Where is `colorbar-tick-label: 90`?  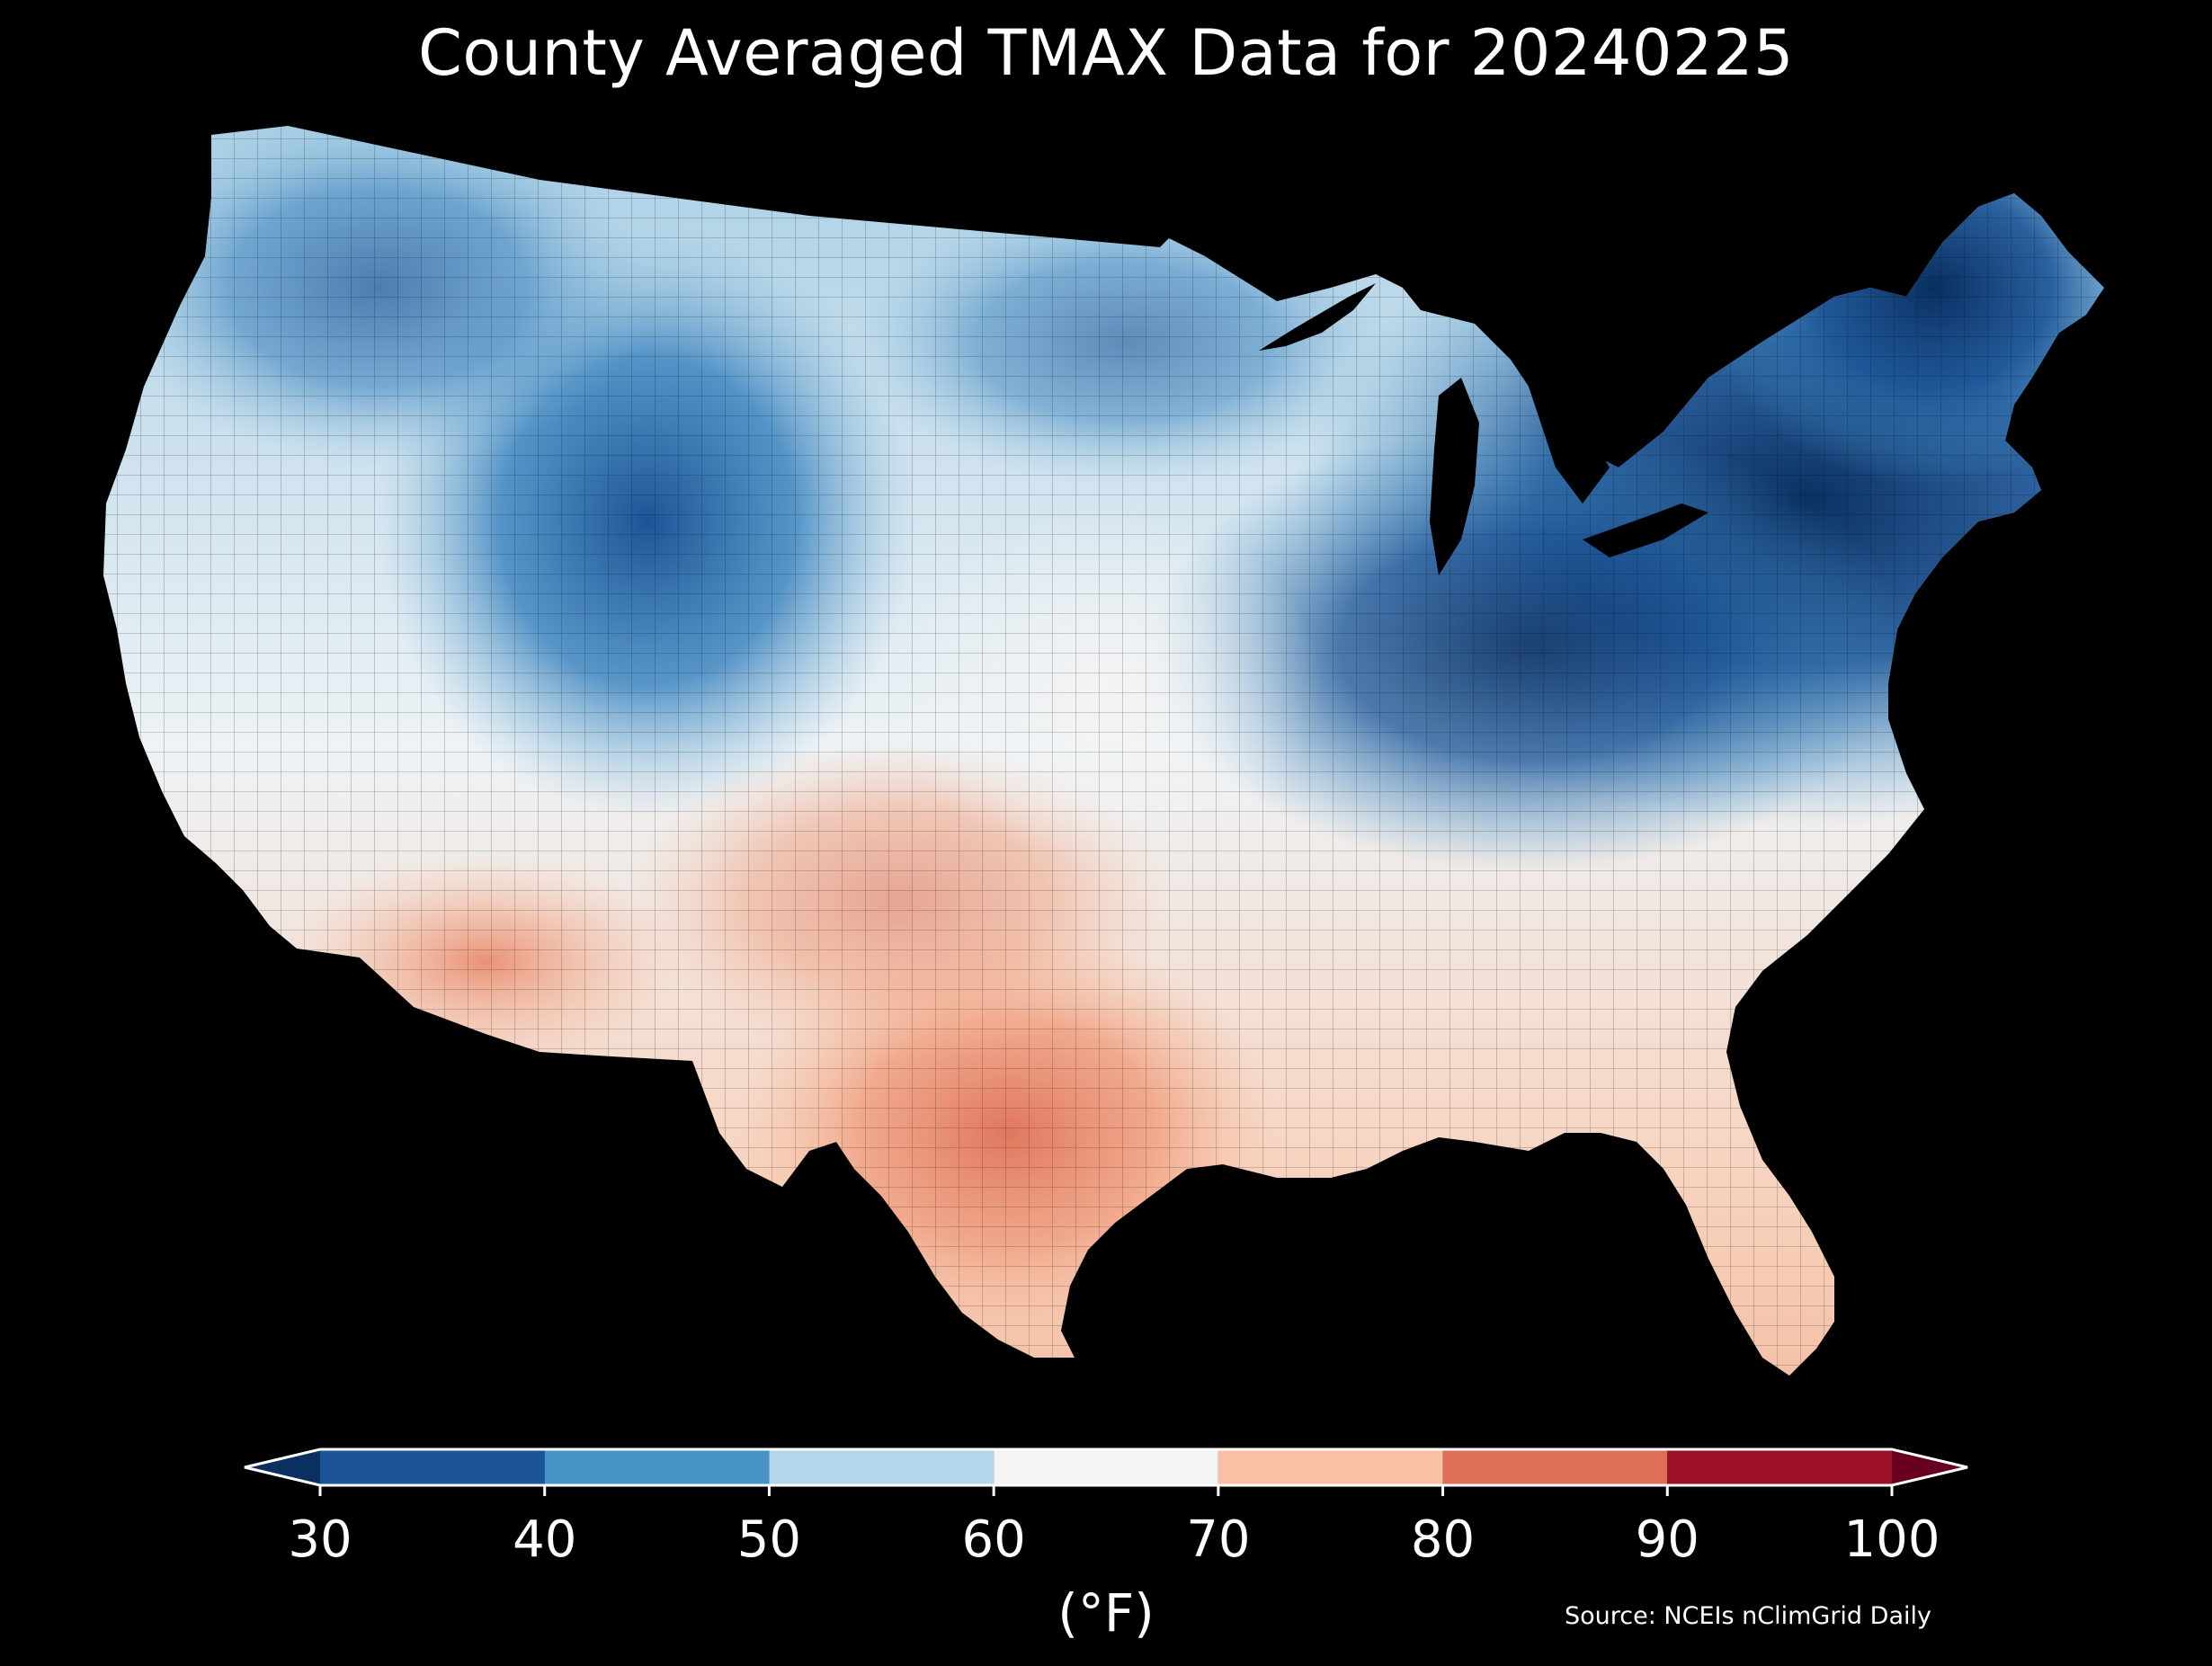 colorbar-tick-label: 90 is located at coordinates (1667, 1540).